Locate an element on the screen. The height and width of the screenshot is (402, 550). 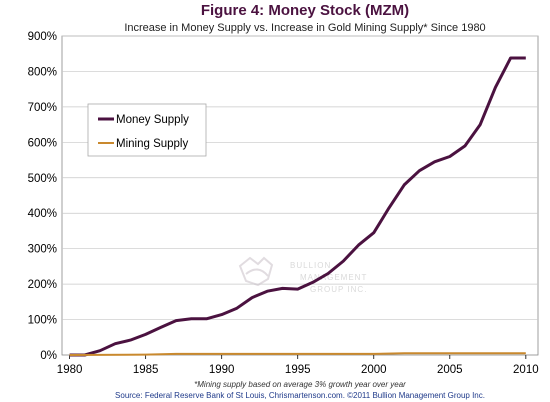
bullion-management-logo-icon is located at coordinates (256, 271).